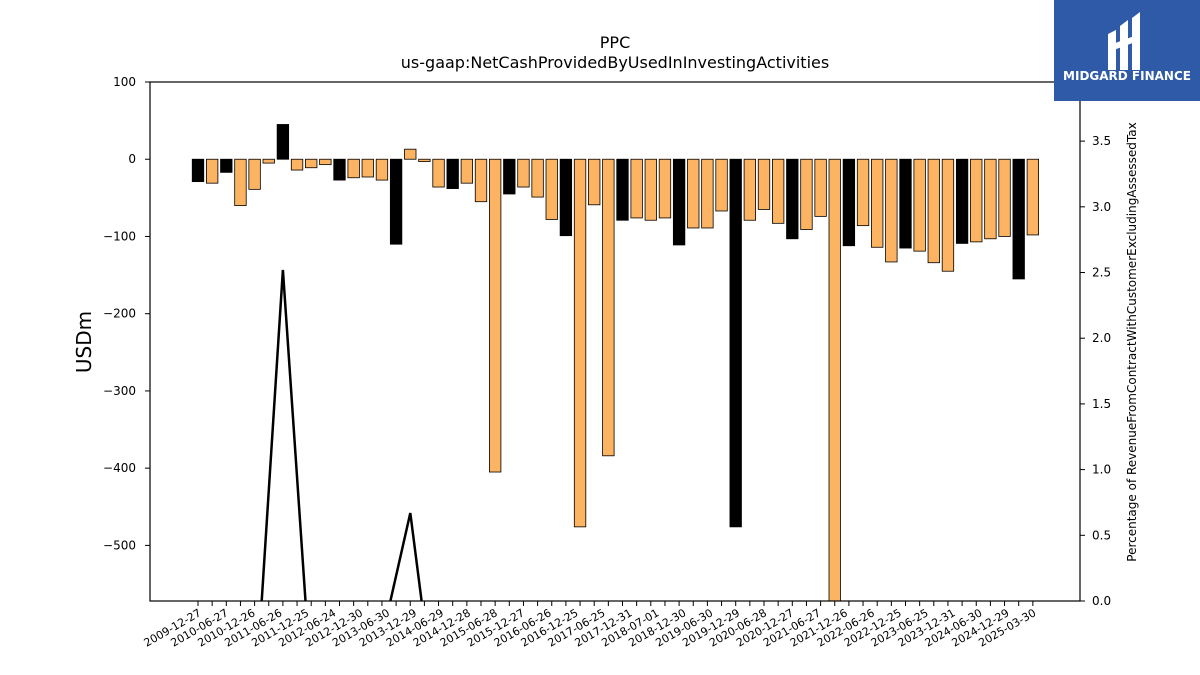 The width and height of the screenshot is (1200, 675). Describe the element at coordinates (1101, 338) in the screenshot. I see `y2-tick-label: 2.0` at that location.